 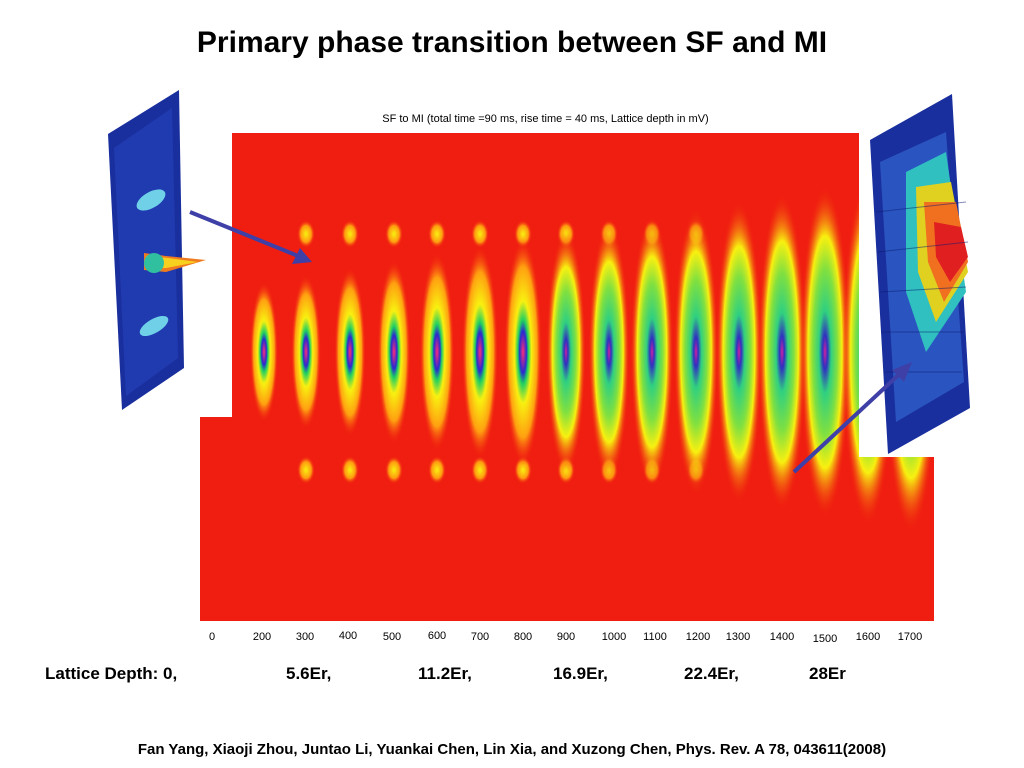 I want to click on tick-label: 1500, so click(x=825, y=639).